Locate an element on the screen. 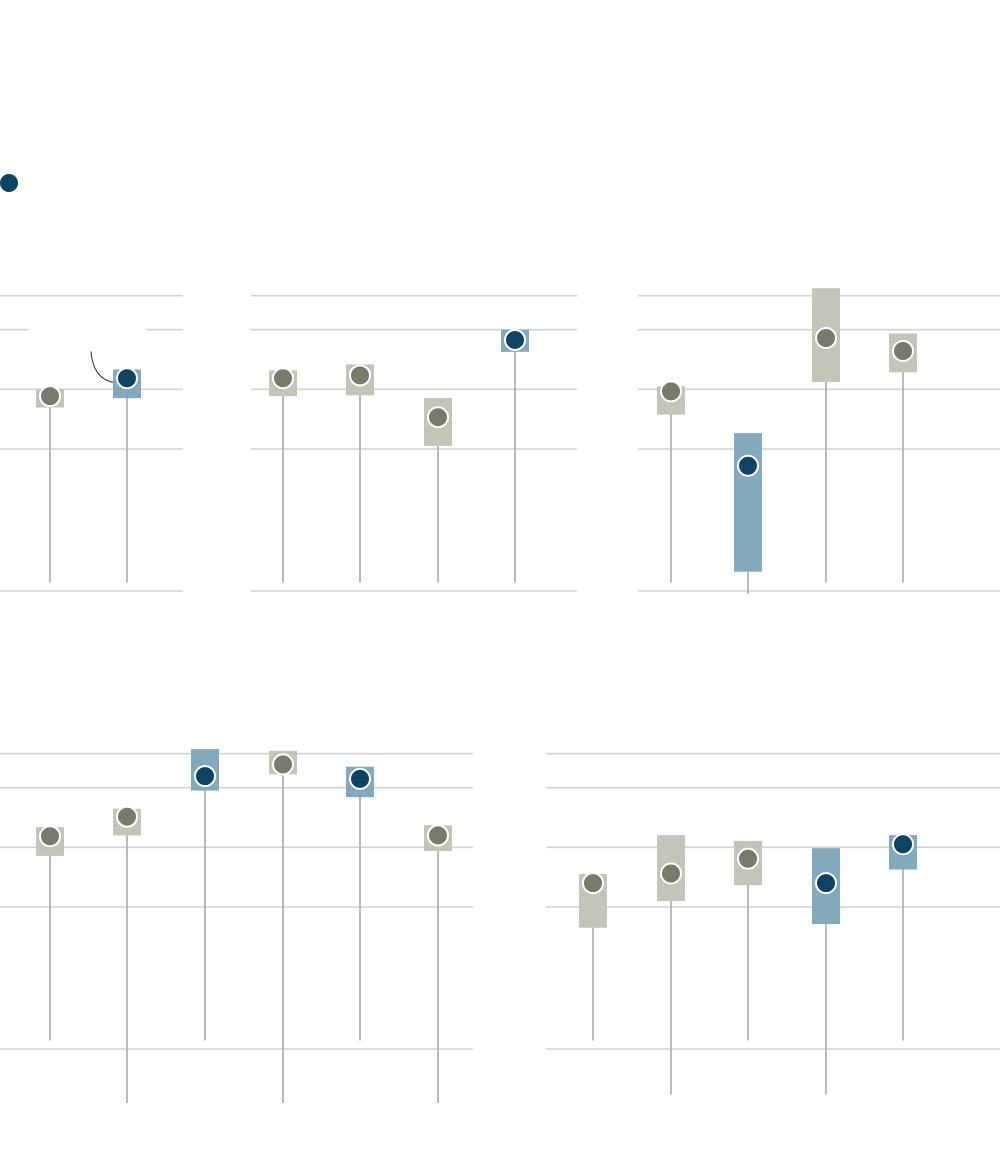 The width and height of the screenshot is (1000, 1154). legend-filled-circle-icon is located at coordinates (9, 183).